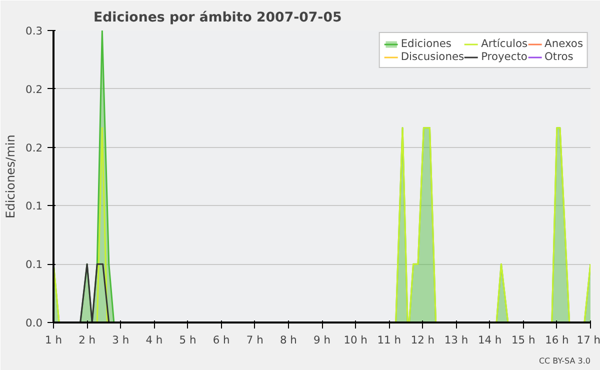  What do you see at coordinates (187, 340) in the screenshot?
I see `x-tick-label: 5 h` at bounding box center [187, 340].